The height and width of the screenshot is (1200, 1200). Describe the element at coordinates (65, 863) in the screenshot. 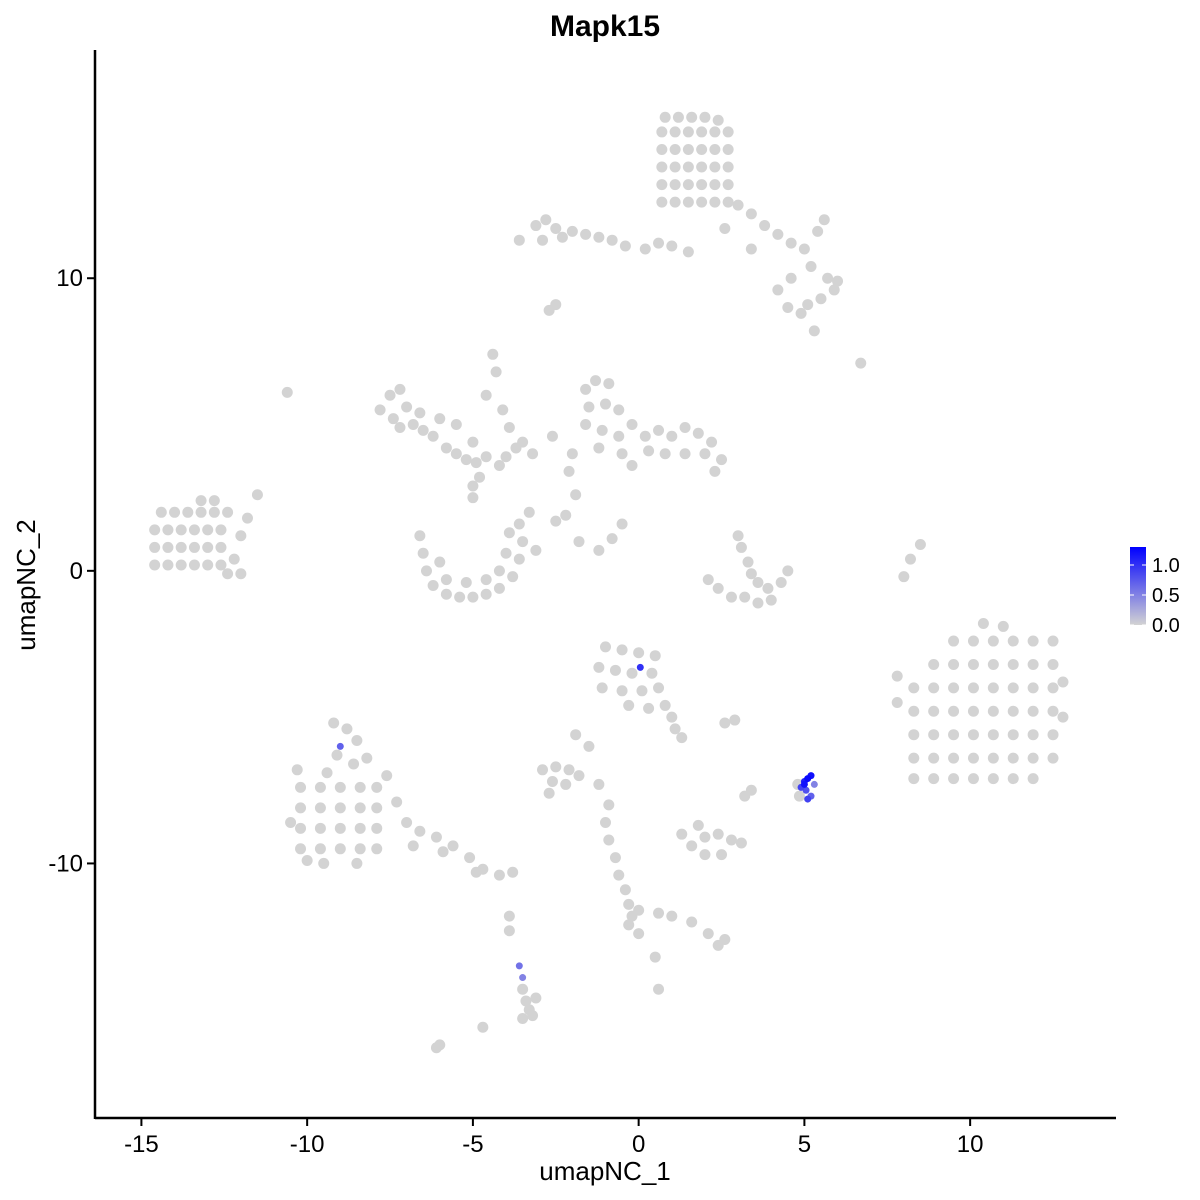

I see `y-tick-label: -10` at that location.